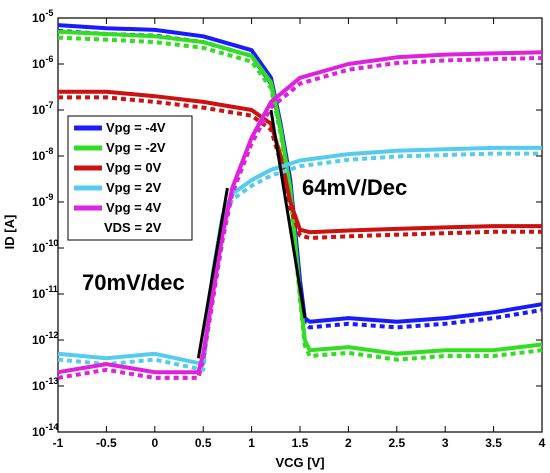 This screenshot has width=550, height=473. Describe the element at coordinates (133, 227) in the screenshot. I see `legend-vds-note: VDS = 2V` at that location.